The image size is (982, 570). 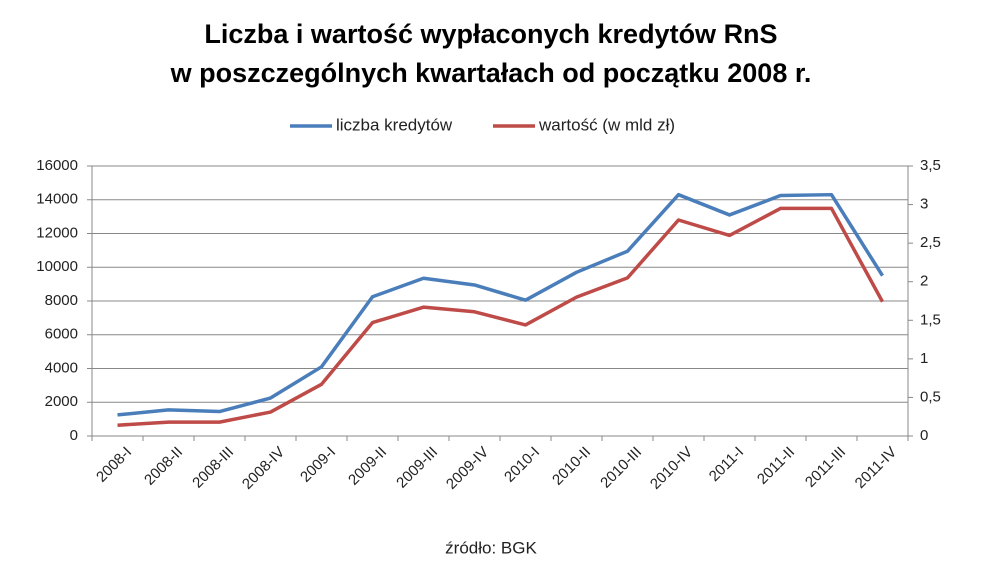 What do you see at coordinates (417, 468) in the screenshot?
I see `x-tick-label: 2009-III` at bounding box center [417, 468].